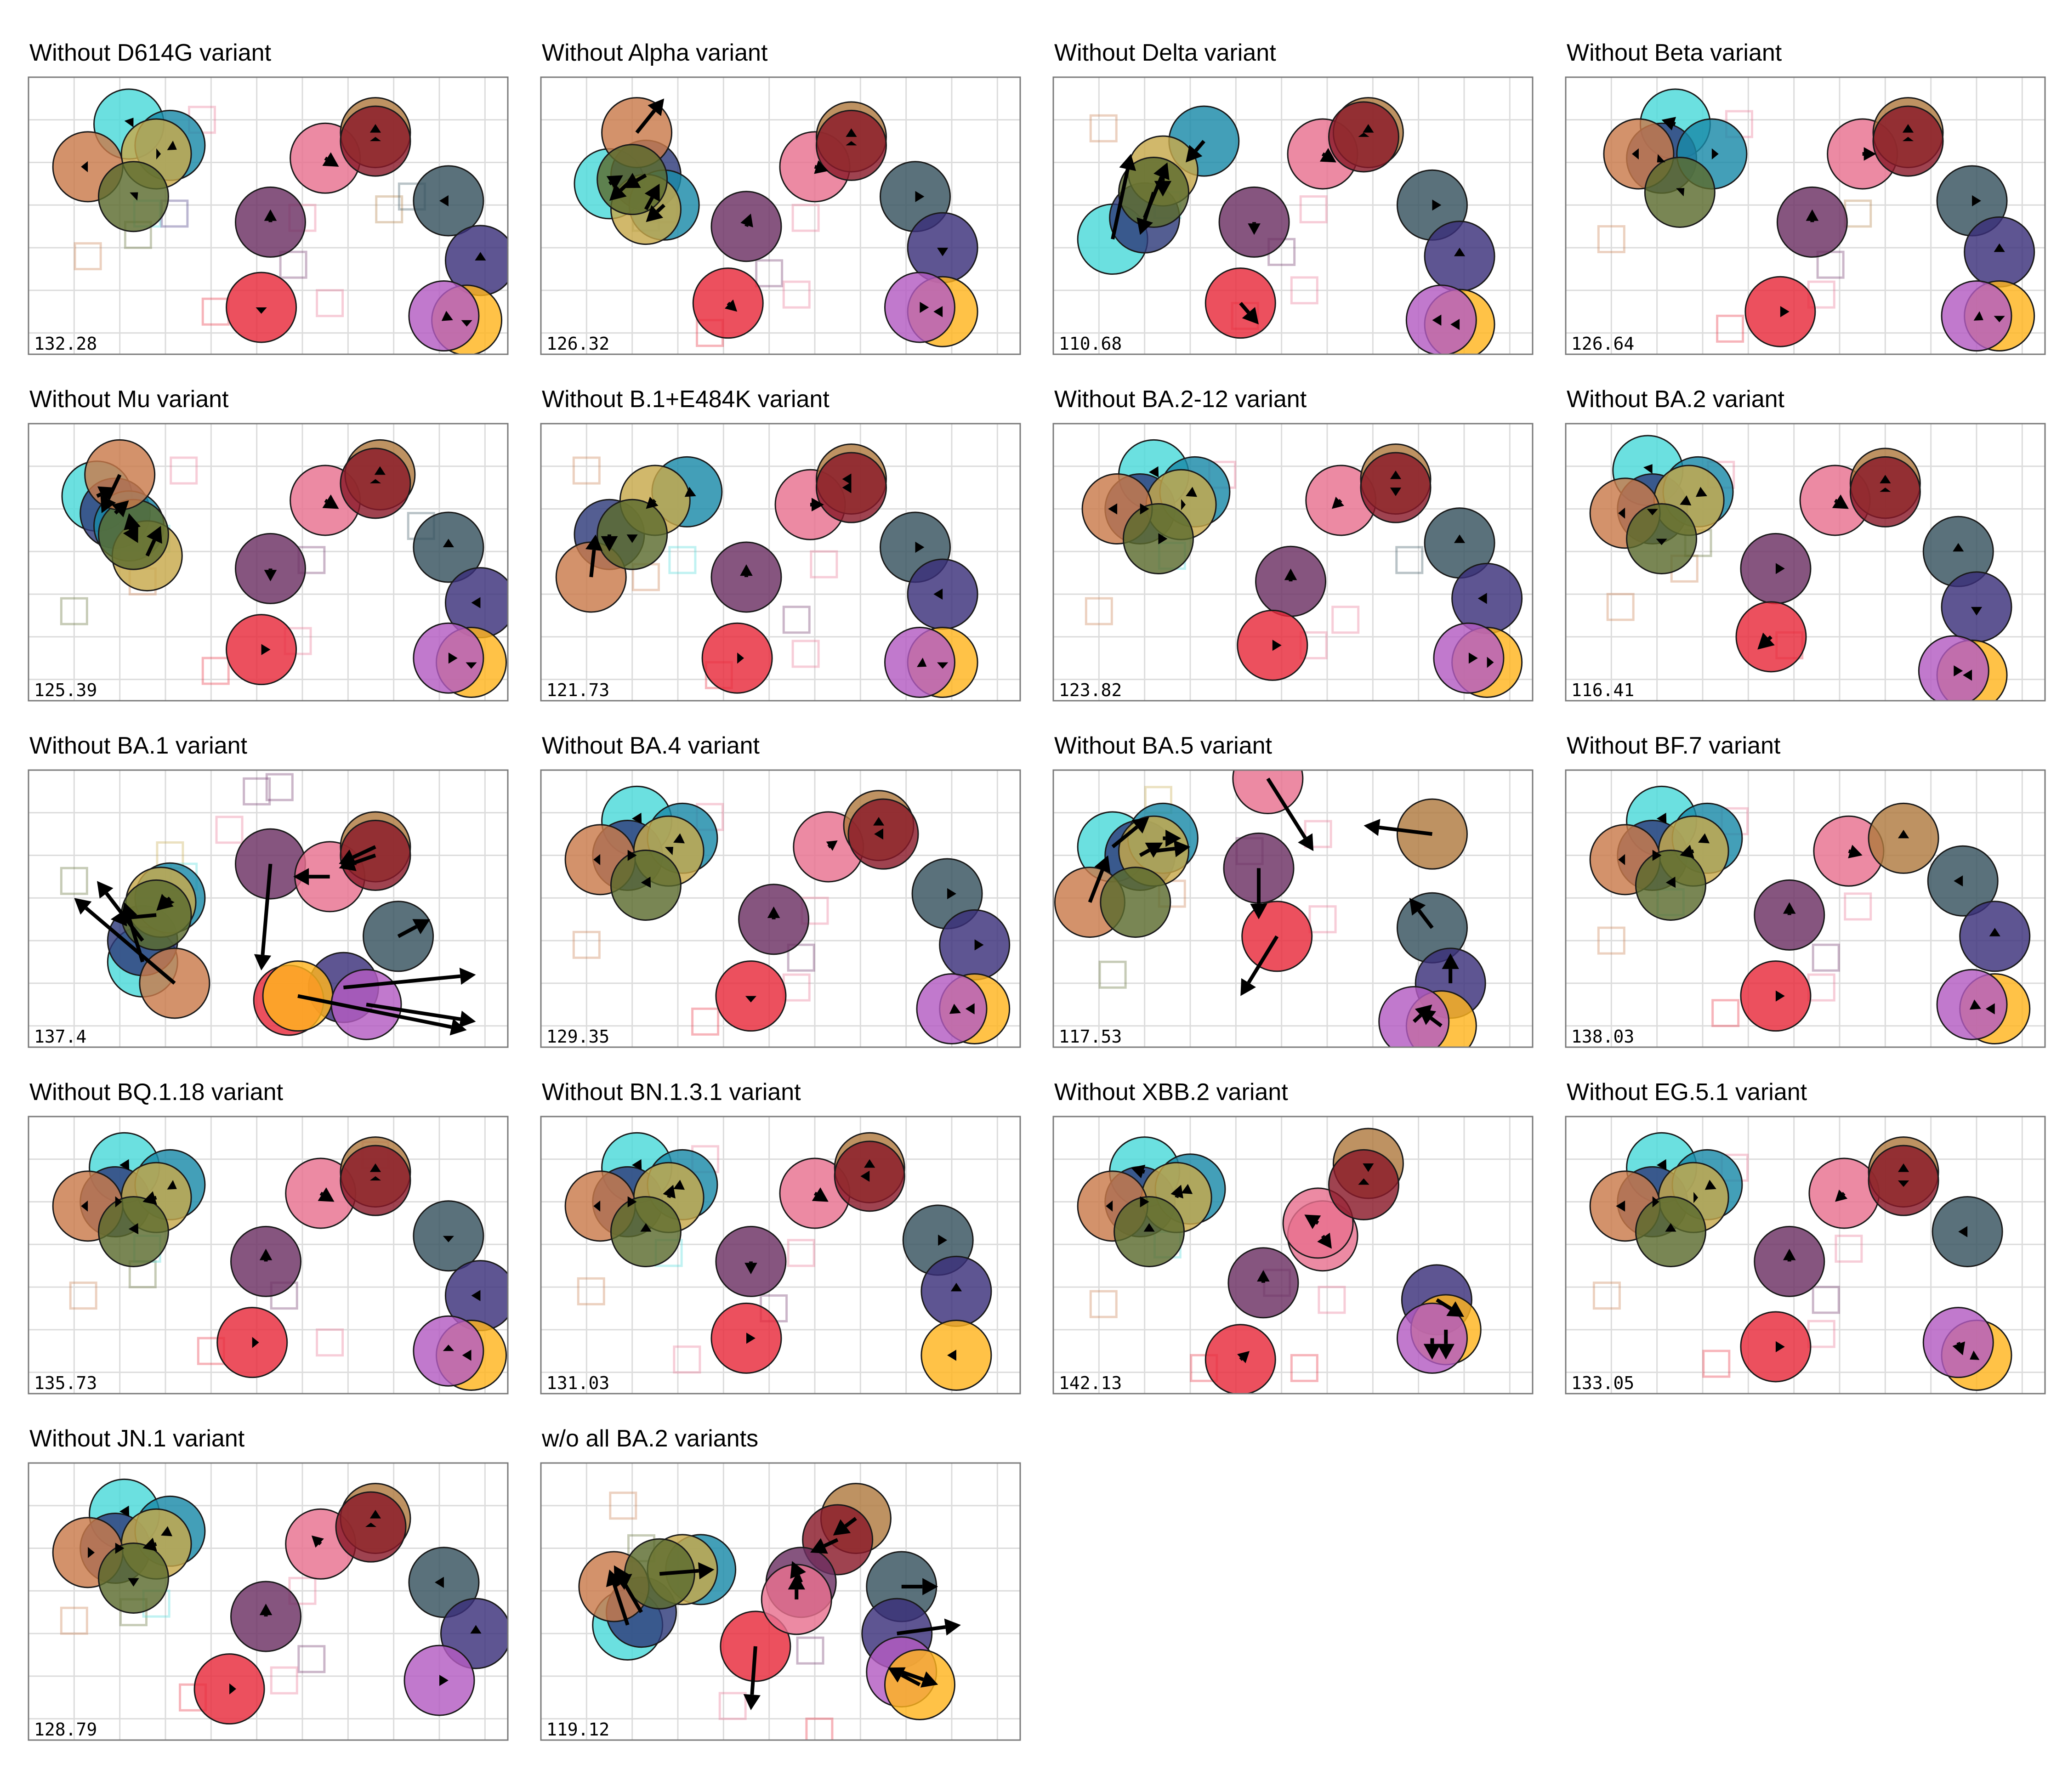 The width and height of the screenshot is (2068, 1792). What do you see at coordinates (65, 1383) in the screenshot?
I see `stress-value: 135.73` at bounding box center [65, 1383].